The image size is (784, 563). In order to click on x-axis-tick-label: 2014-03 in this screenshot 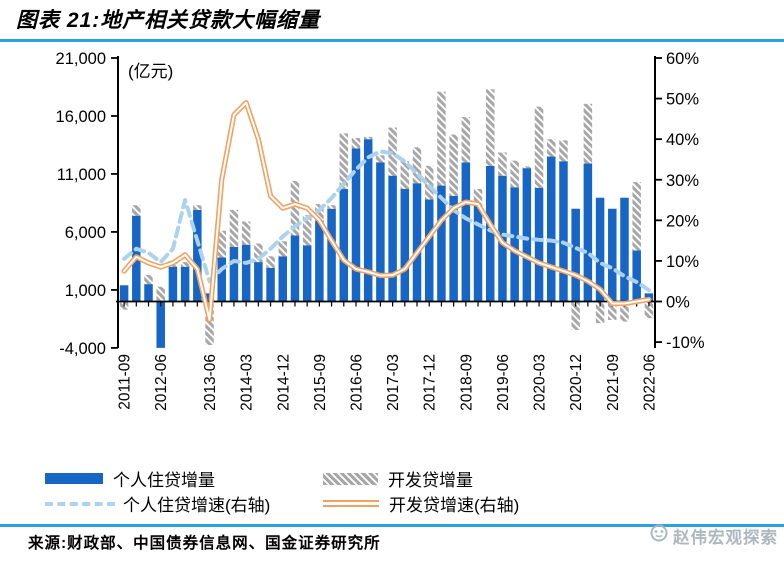, I will do `click(247, 382)`.